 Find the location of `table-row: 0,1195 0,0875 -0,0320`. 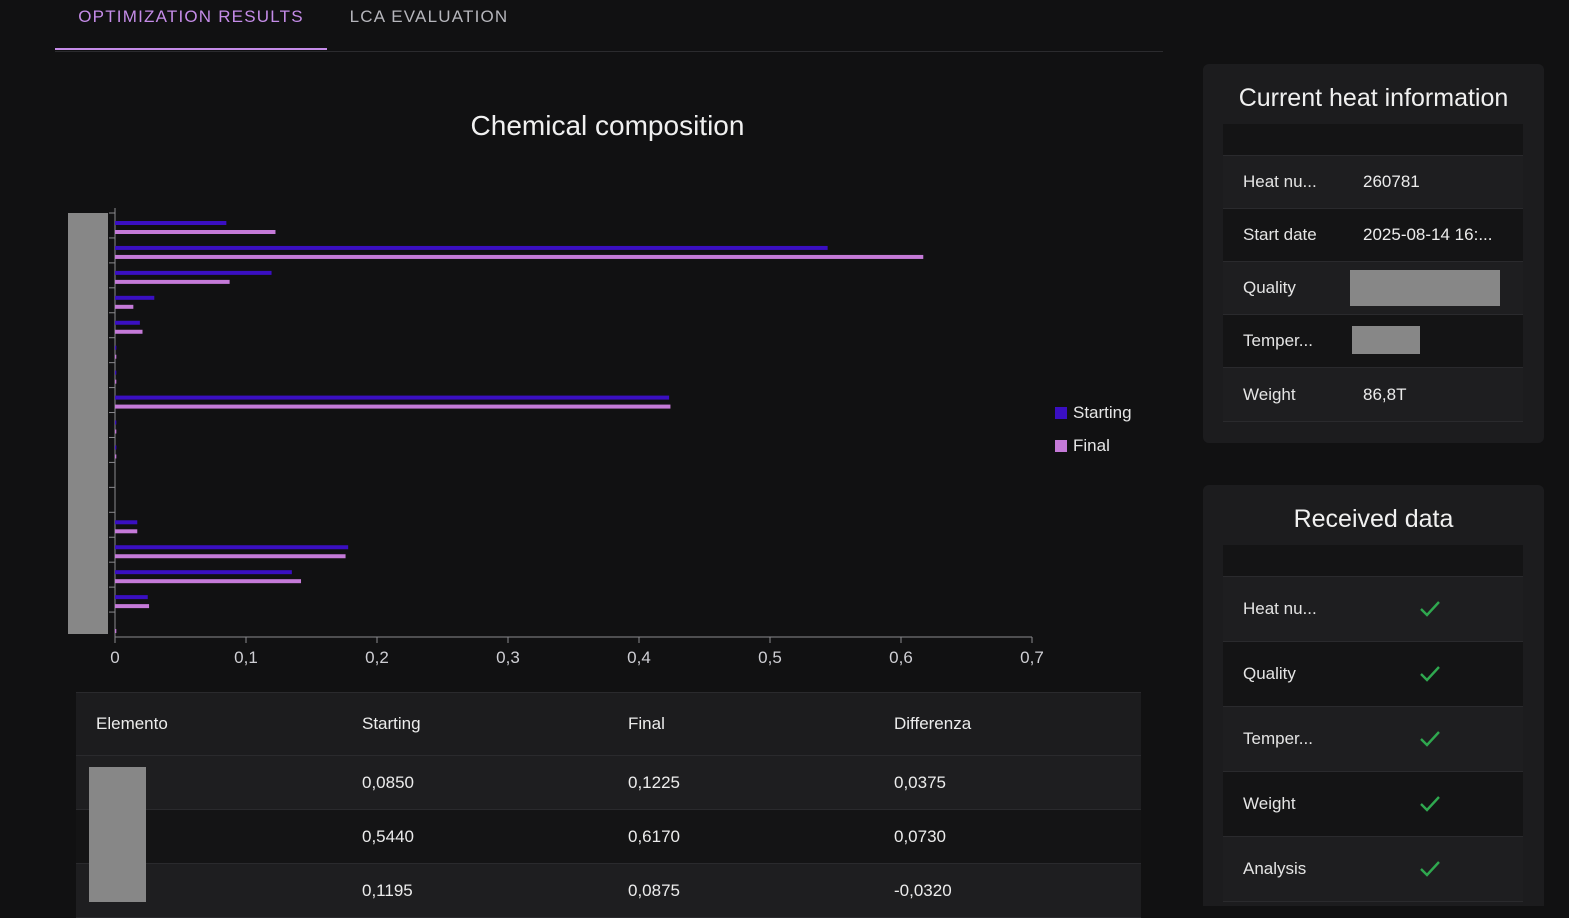

table-row: 0,1195 0,0875 -0,0320 is located at coordinates (608, 891).